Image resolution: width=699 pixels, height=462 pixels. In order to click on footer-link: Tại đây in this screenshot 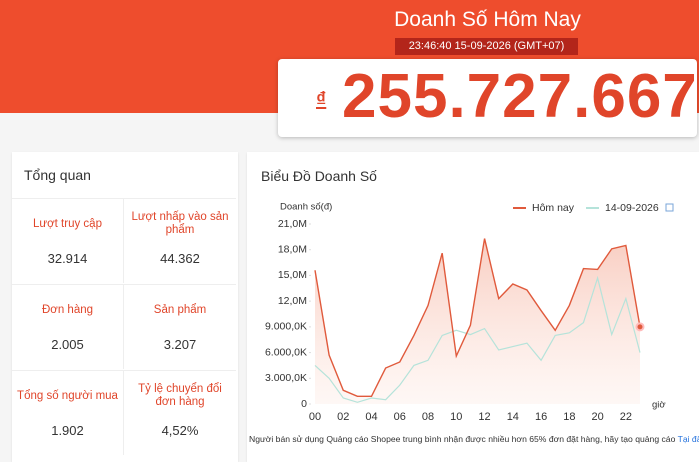, I will do `click(688, 439)`.